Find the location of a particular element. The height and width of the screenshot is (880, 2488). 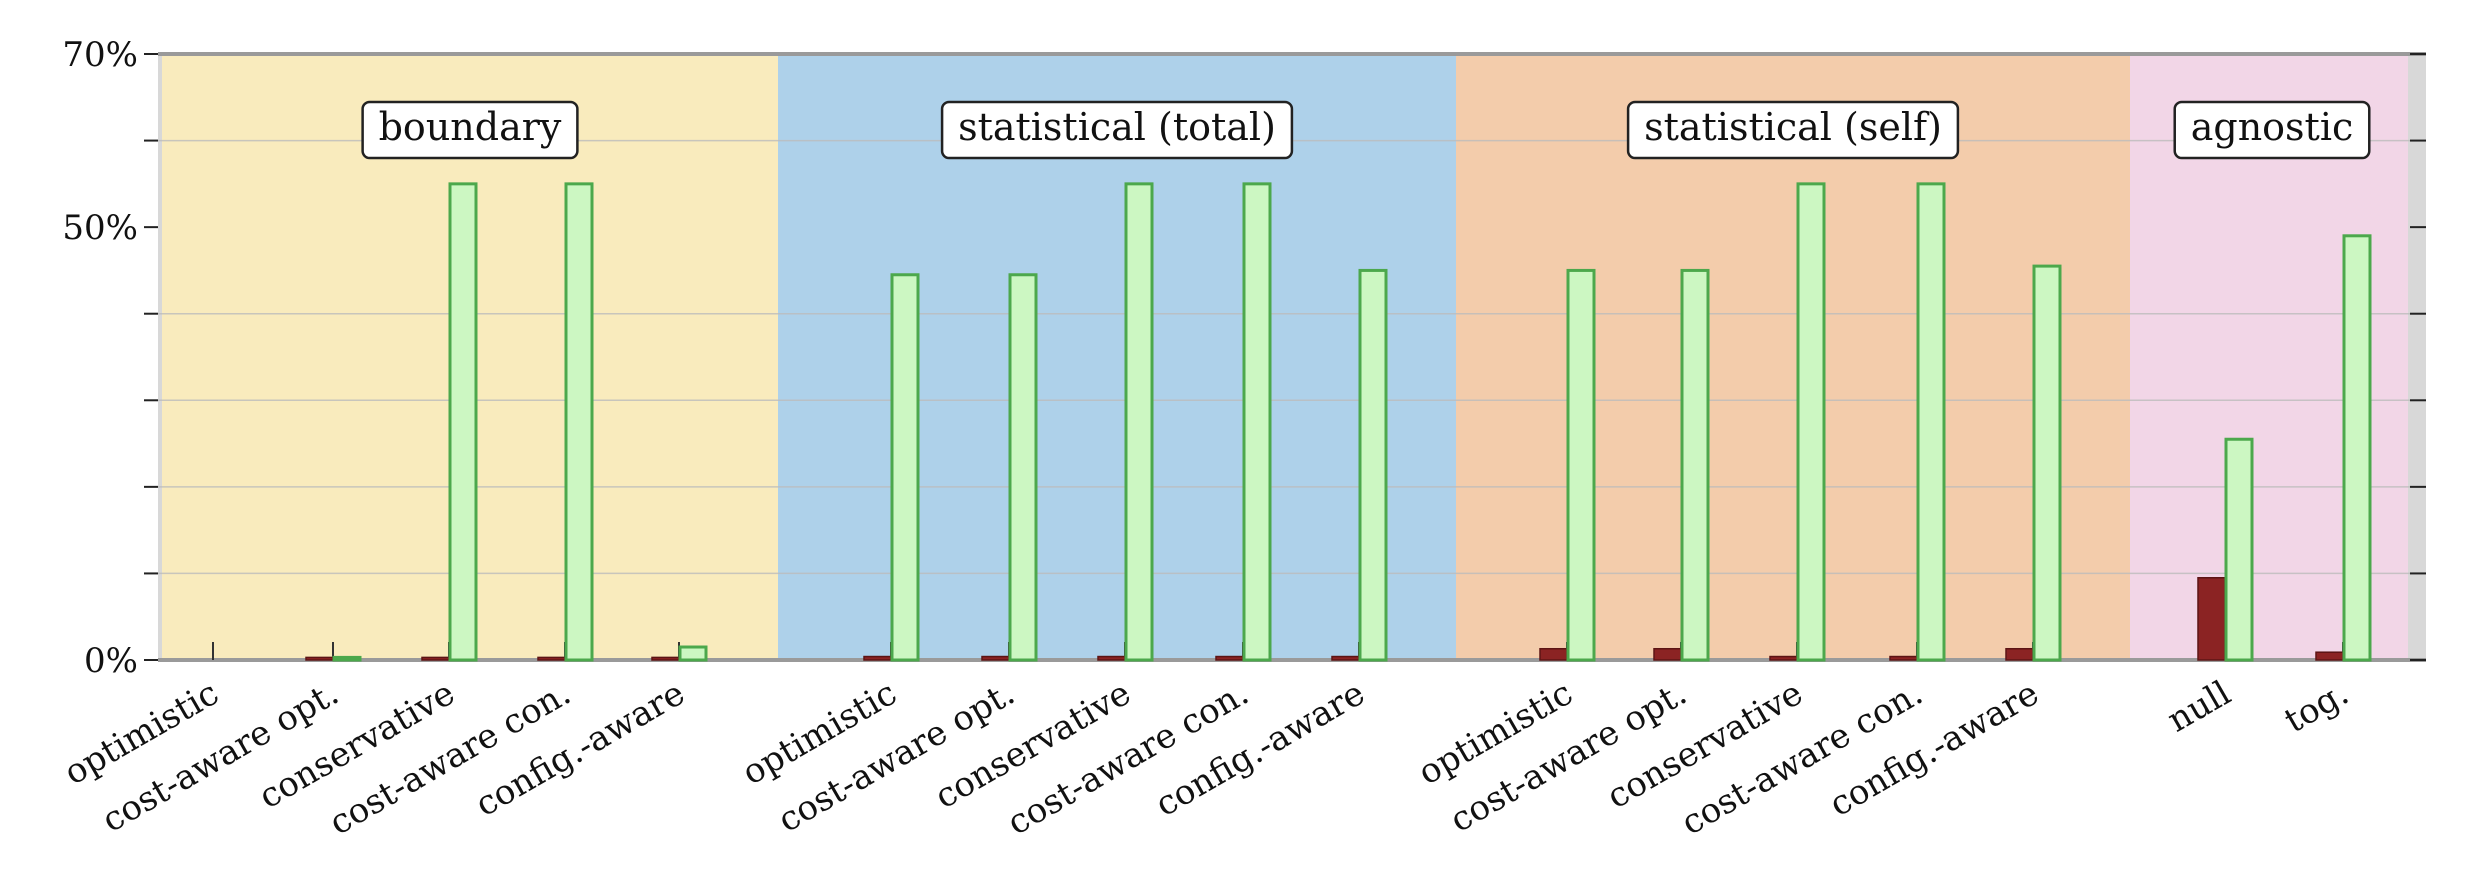

y-tick-label: 70% is located at coordinates (100, 55).